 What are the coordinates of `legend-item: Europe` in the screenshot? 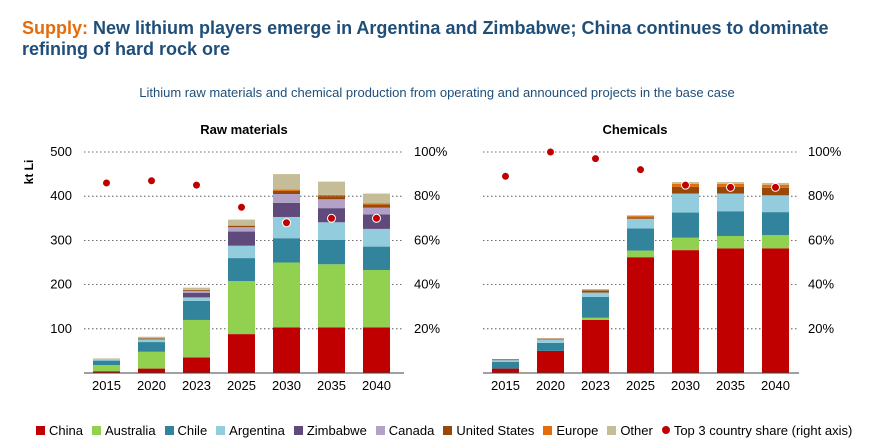 It's located at (570, 430).